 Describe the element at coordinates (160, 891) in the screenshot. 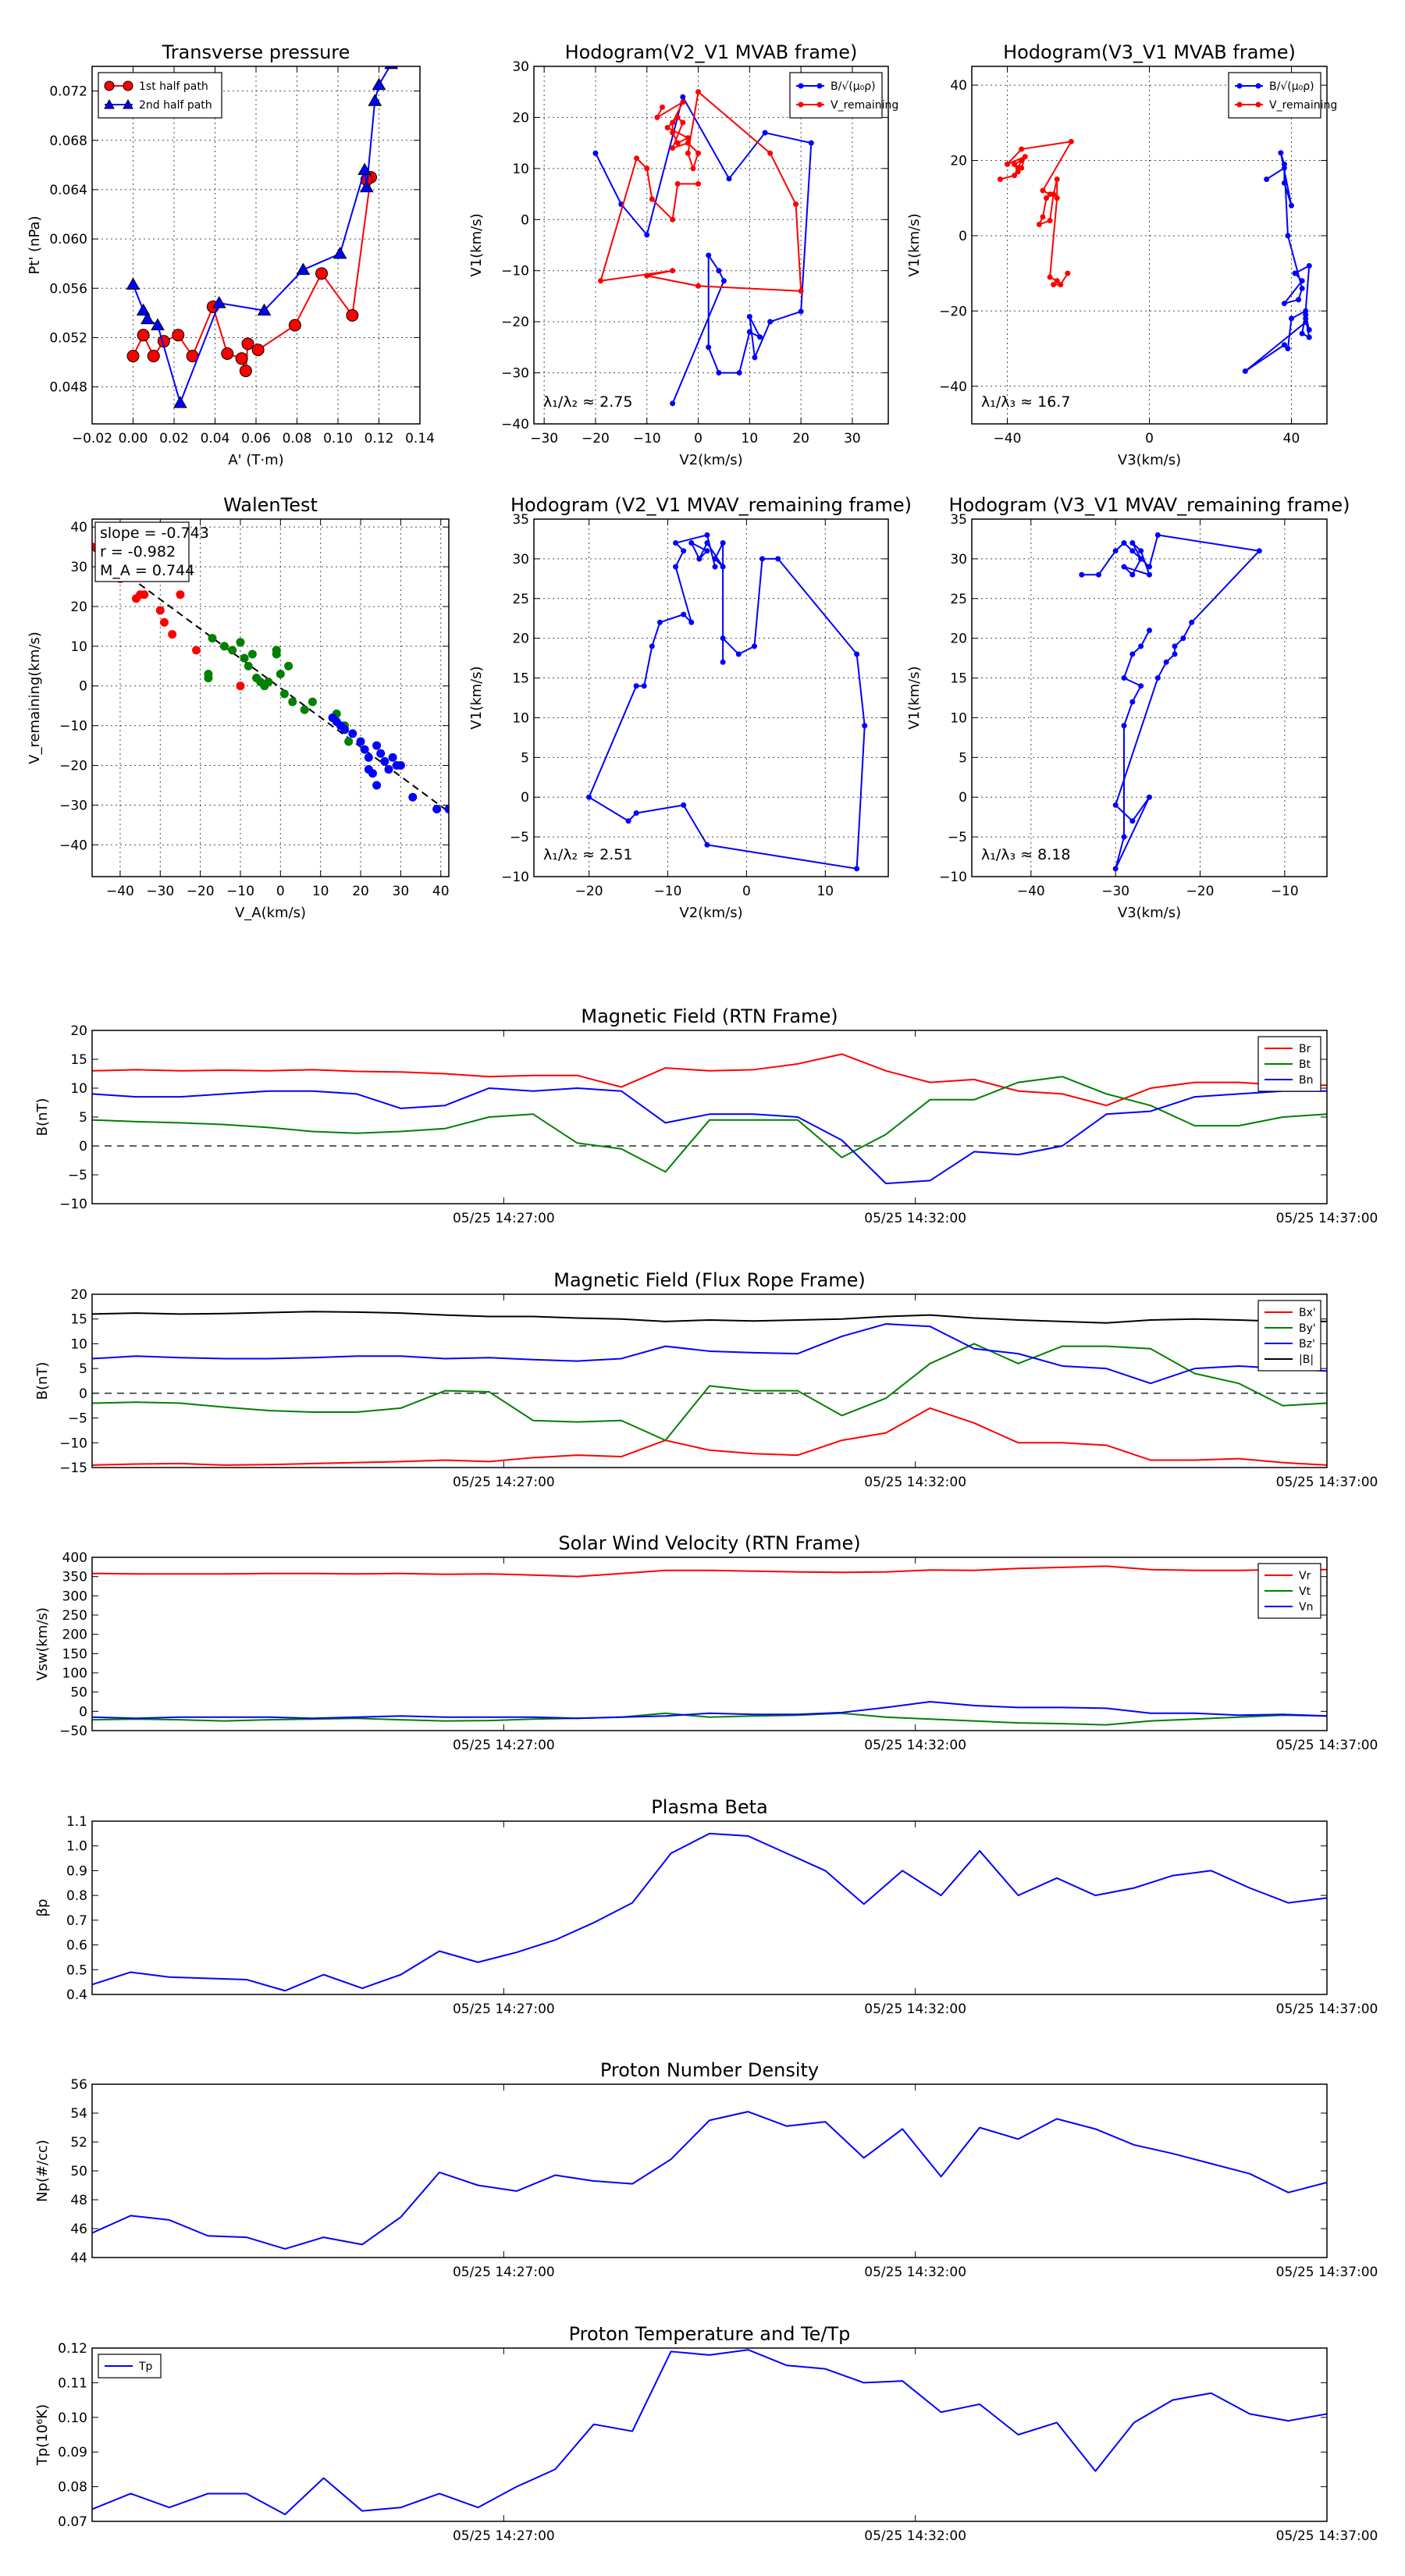

I see `x-tick-label: −30` at that location.